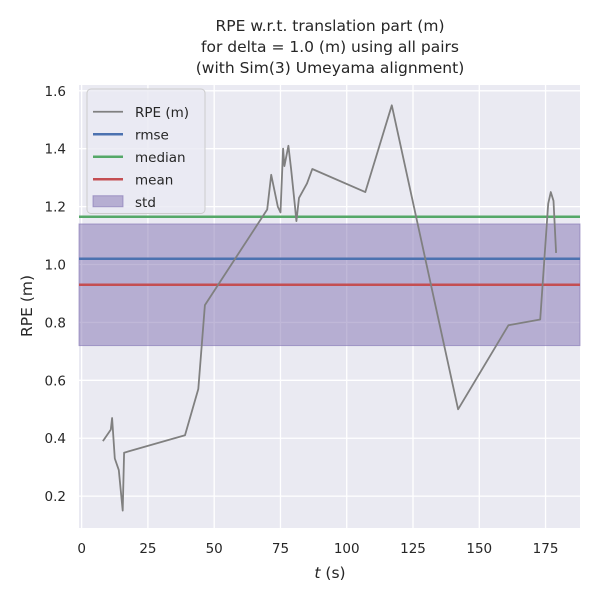  What do you see at coordinates (330, 68) in the screenshot?
I see `chart-title-line-3: (with Sim(3) Umeyama alignment)` at bounding box center [330, 68].